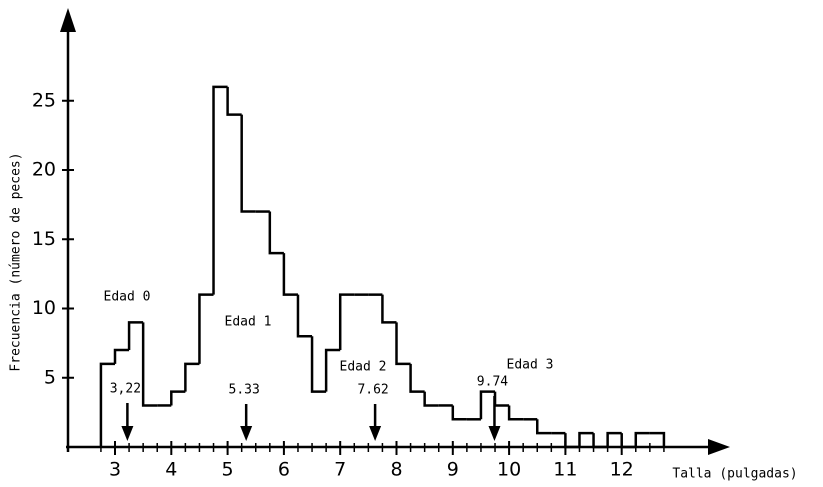 This screenshot has height=487, width=823. What do you see at coordinates (44, 170) in the screenshot?
I see `y-tick-label: 20` at bounding box center [44, 170].